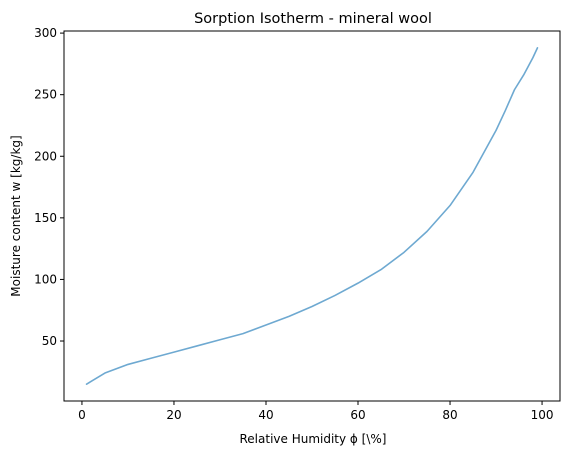 The height and width of the screenshot is (459, 571). What do you see at coordinates (316, 411) in the screenshot?
I see `x-axis-ticks: 0 20 40 60 80 100` at bounding box center [316, 411].